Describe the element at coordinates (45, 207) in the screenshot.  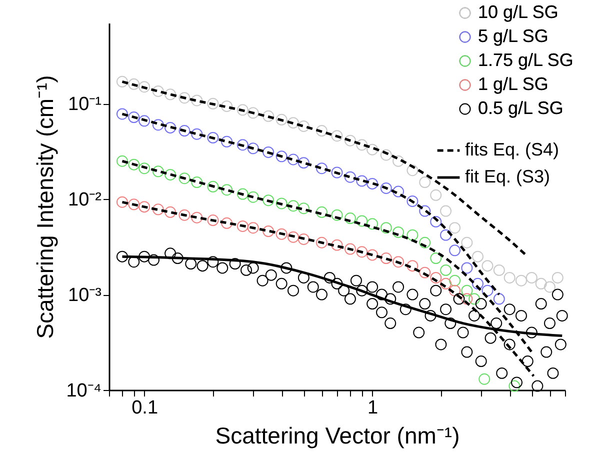
I see `y-axis-title: Scattering Intensity (cm⁻¹)` at that location.